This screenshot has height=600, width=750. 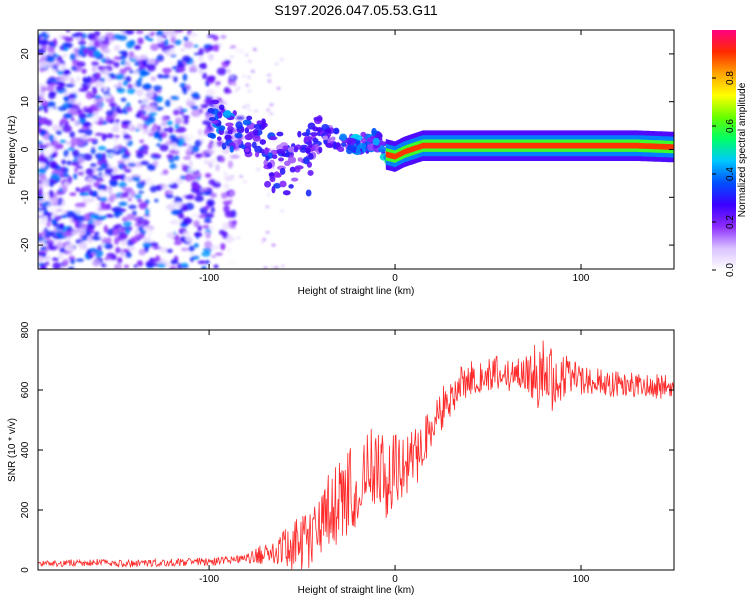 What do you see at coordinates (25, 570) in the screenshot?
I see `y-tick-label: 0` at bounding box center [25, 570].